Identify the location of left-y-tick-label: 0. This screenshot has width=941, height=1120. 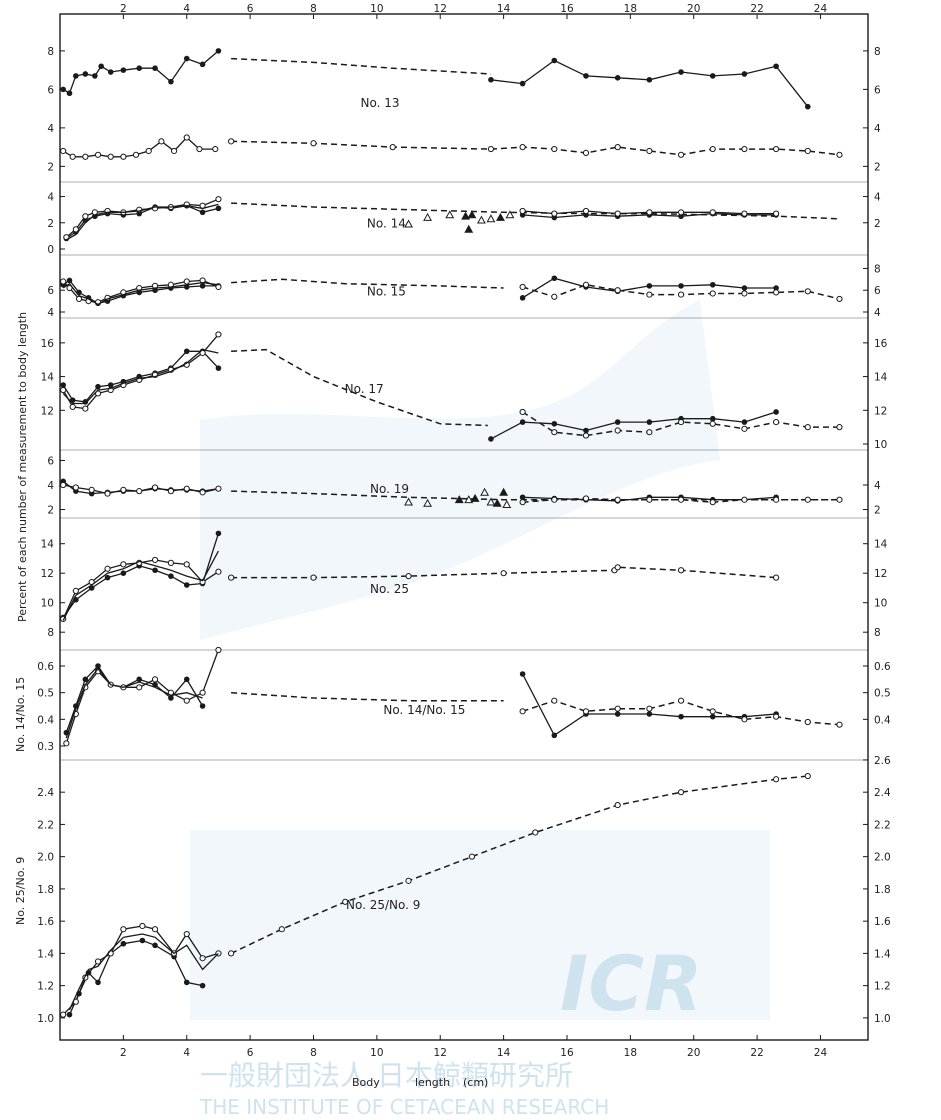
(50, 250).